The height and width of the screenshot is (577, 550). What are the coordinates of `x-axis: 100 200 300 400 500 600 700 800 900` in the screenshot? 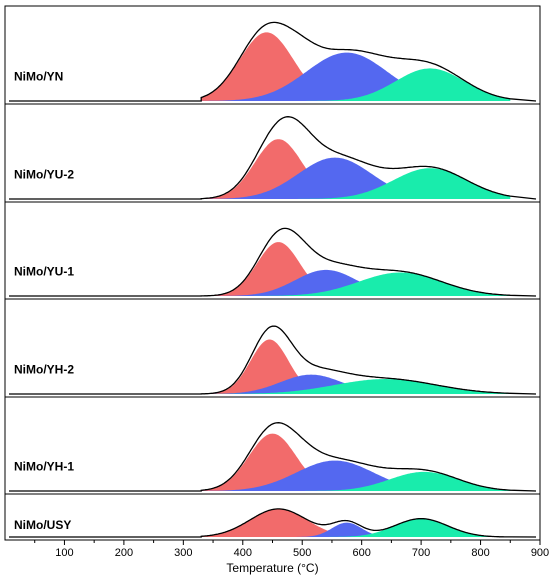 It's located at (291, 549).